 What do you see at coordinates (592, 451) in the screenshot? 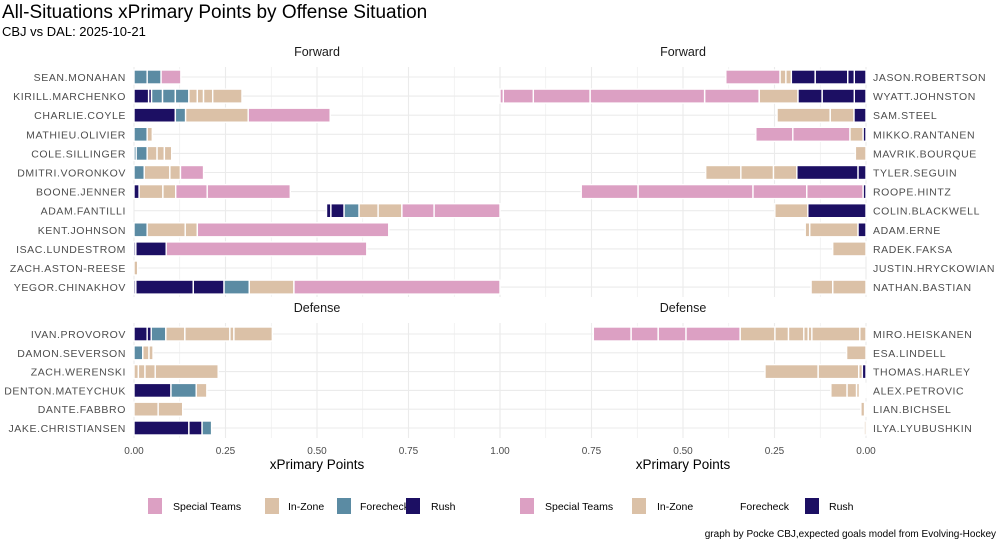
I see `x-tick-label: 0.75` at bounding box center [592, 451].